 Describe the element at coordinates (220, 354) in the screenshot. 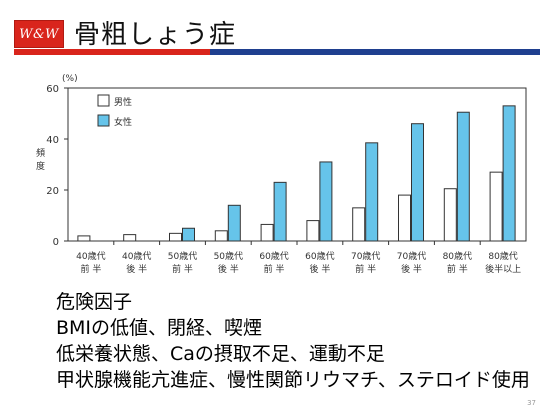

I see `risk-factor-line: 低栄養状態、Caの摂取不足、運動不足` at that location.